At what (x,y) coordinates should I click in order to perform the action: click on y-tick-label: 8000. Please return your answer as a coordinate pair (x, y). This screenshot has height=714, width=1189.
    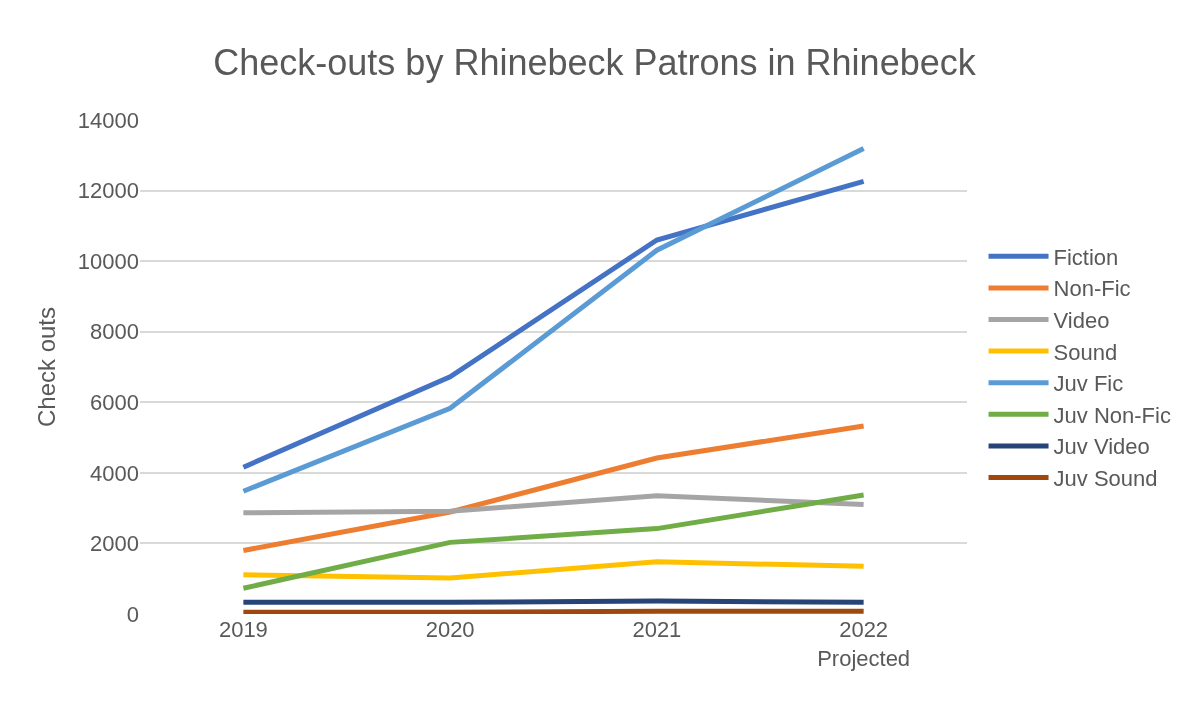
    Looking at the image, I should click on (114, 332).